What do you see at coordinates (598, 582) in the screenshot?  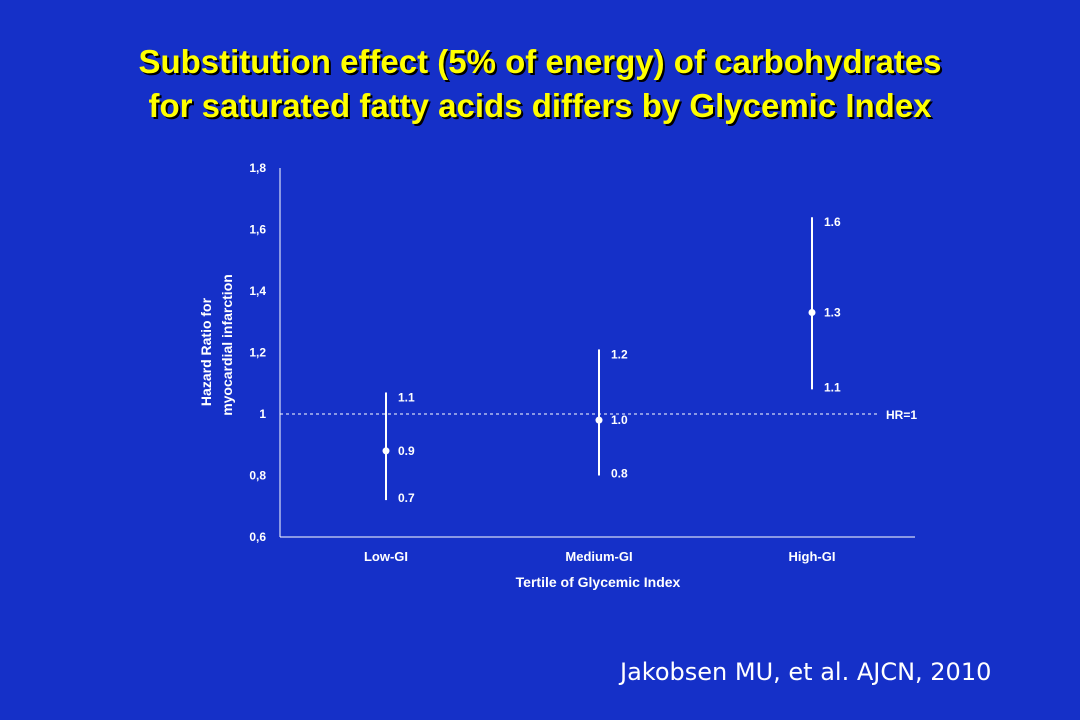 I see `x-axis-label: Tertile of Glycemic Index` at bounding box center [598, 582].